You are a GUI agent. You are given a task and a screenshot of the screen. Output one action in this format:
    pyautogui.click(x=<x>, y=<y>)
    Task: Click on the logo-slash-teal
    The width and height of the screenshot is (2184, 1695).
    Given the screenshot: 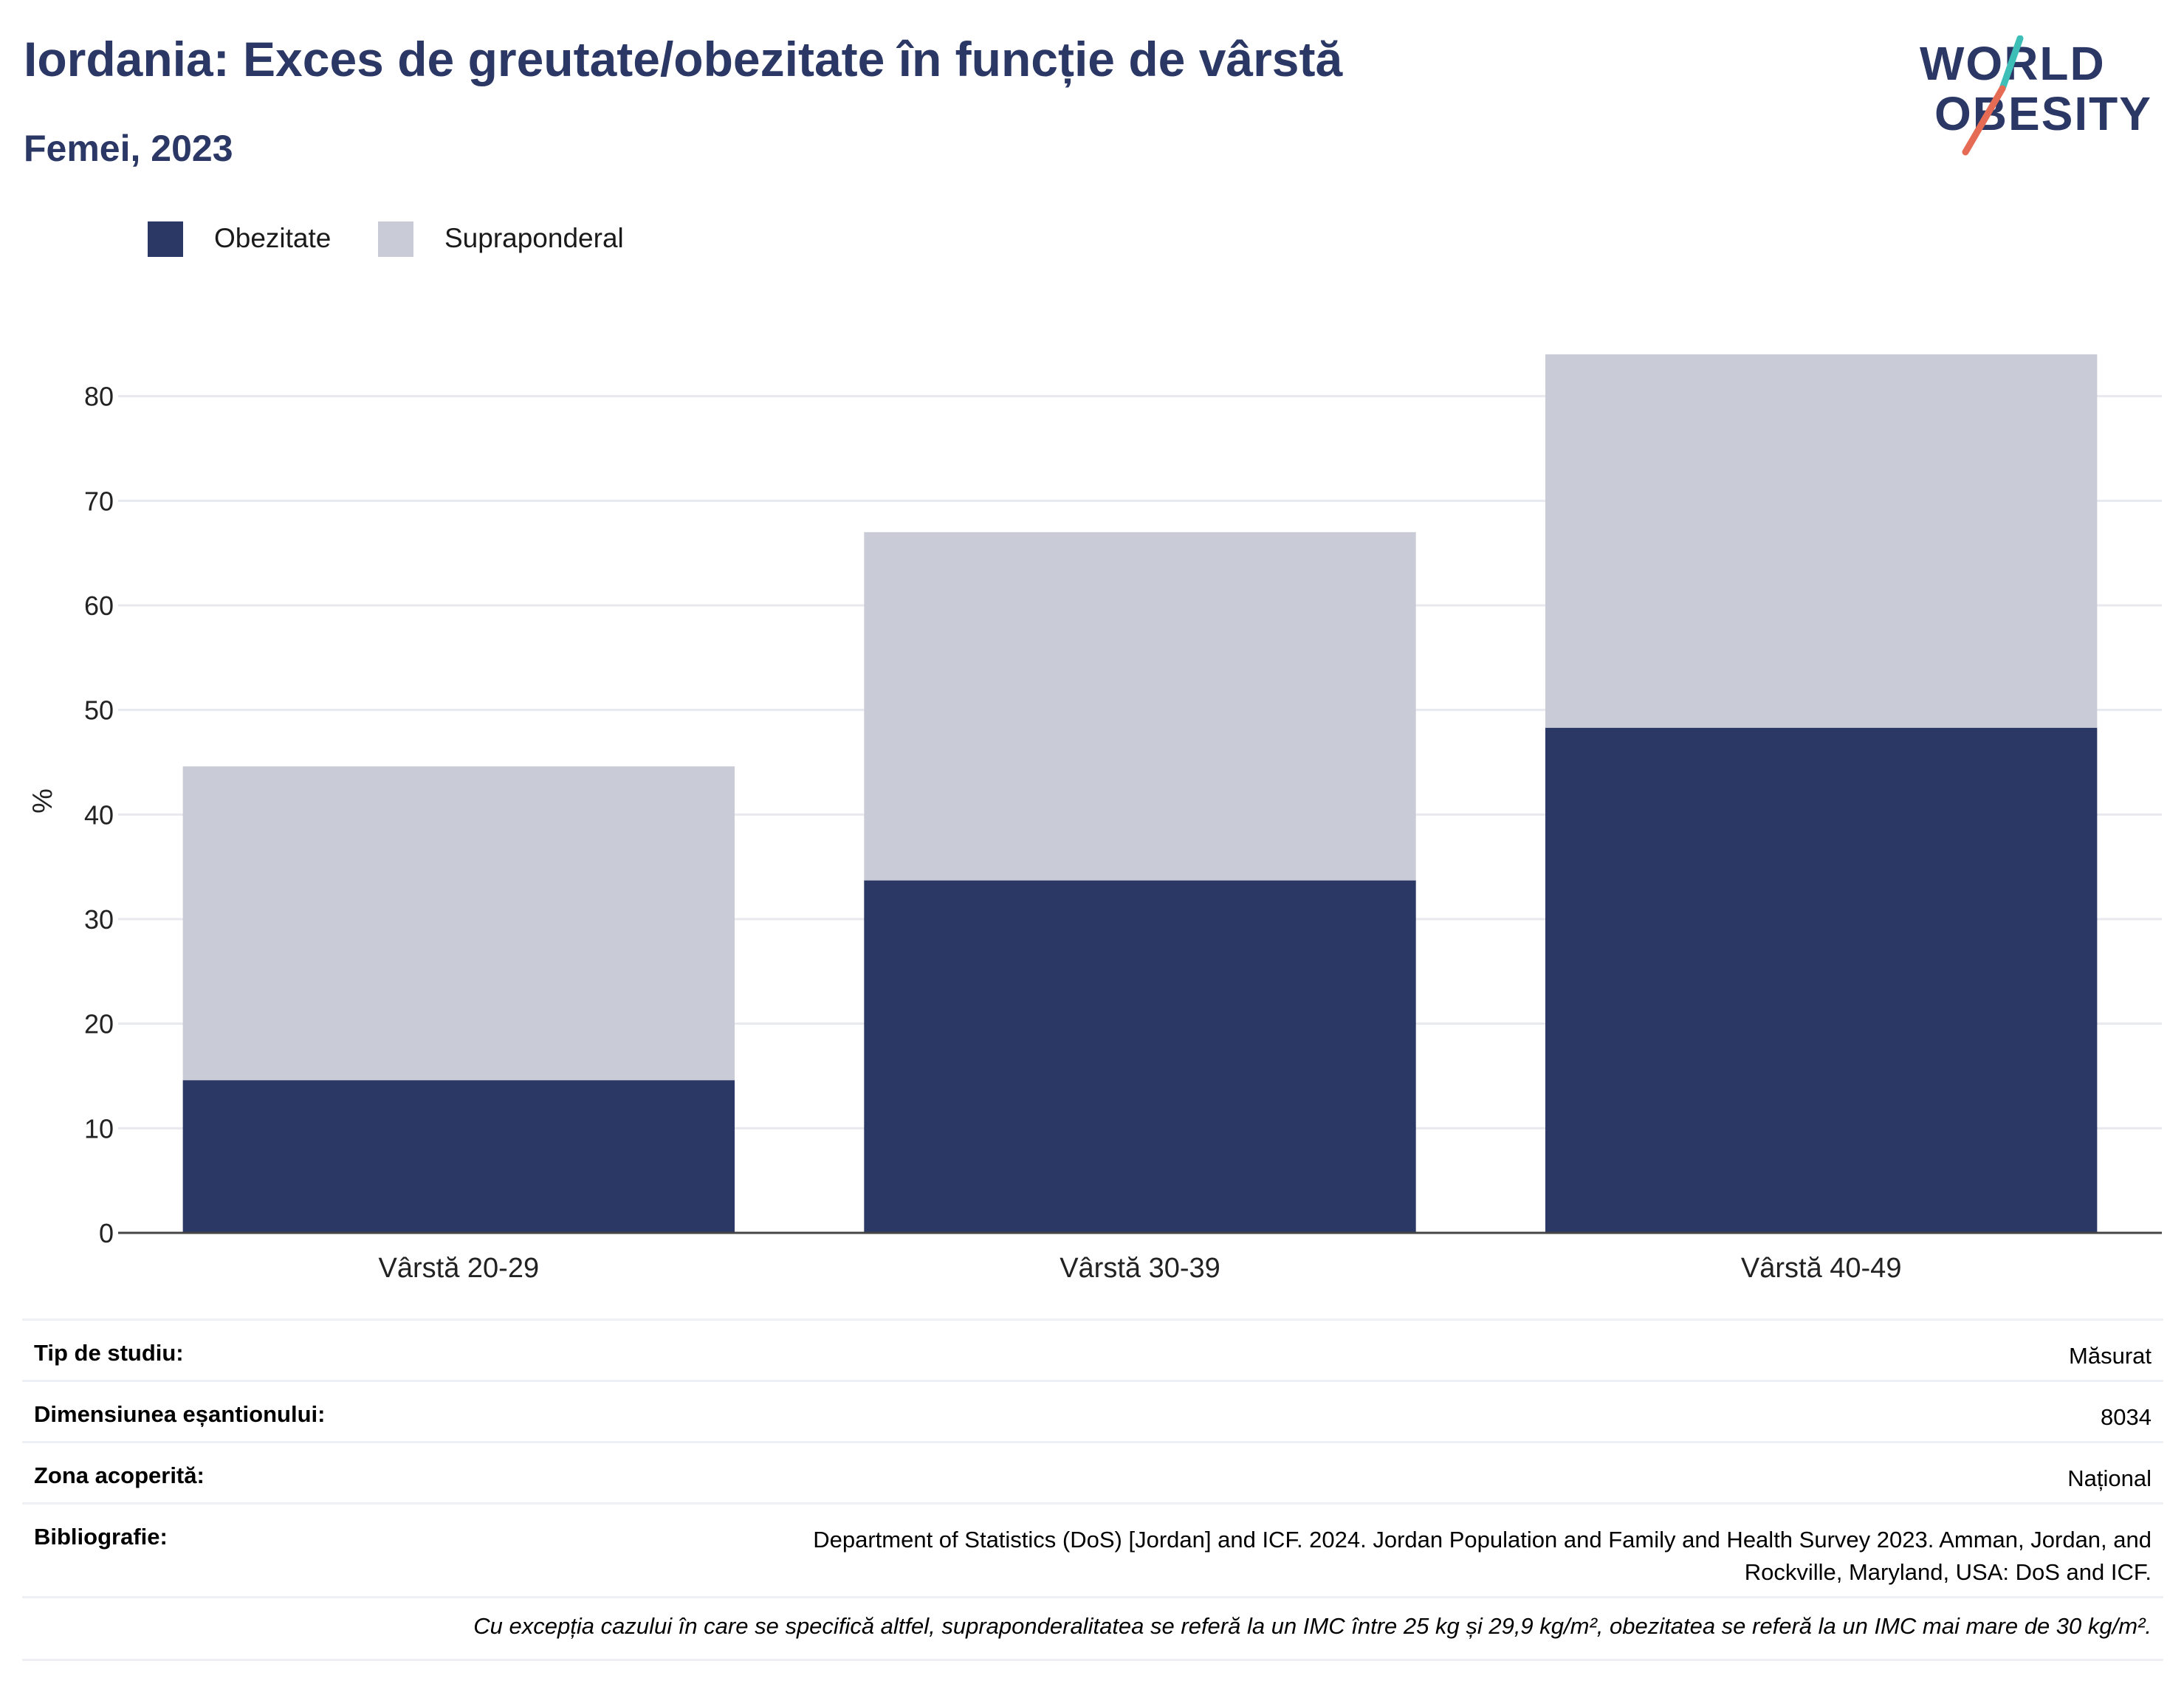 What is the action you would take?
    pyautogui.click(x=2012, y=64)
    